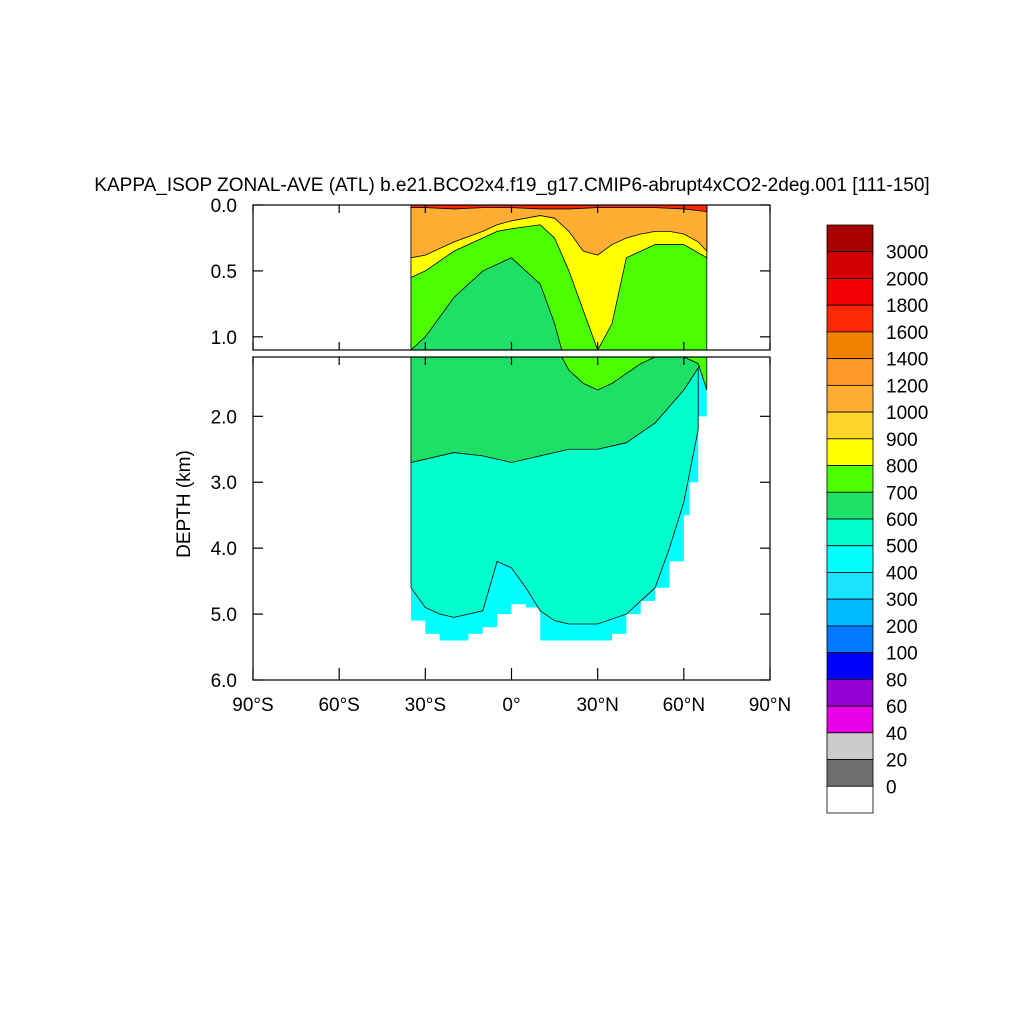 The width and height of the screenshot is (1024, 1024). I want to click on field-region-upper_orange, so click(559, 232).